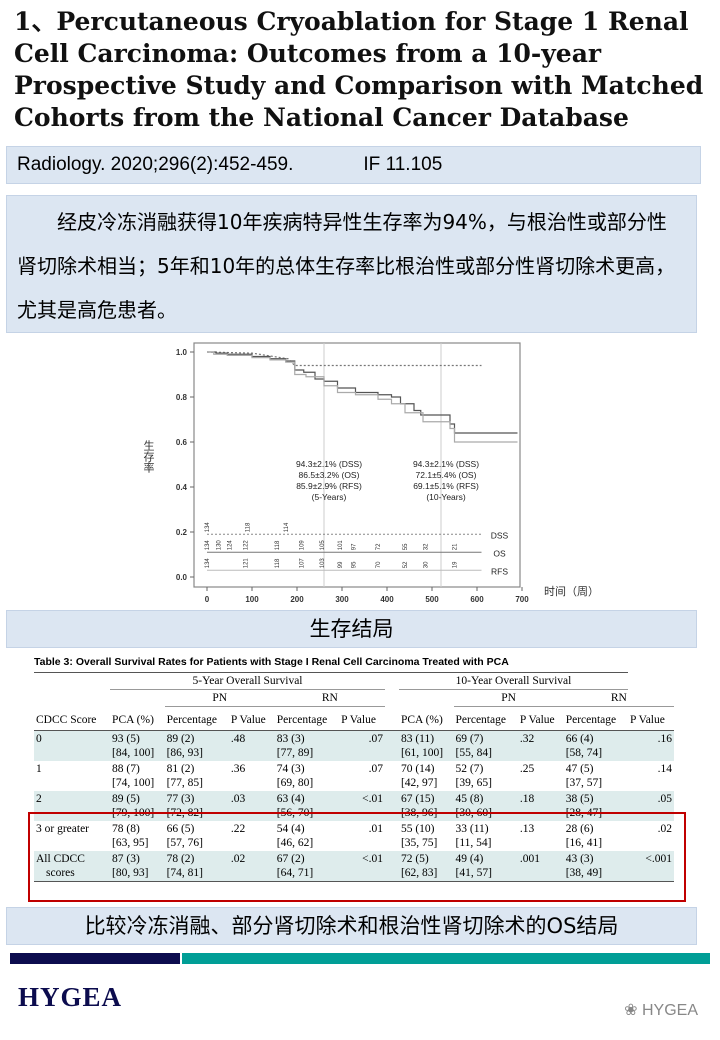 The image size is (720, 1040). Describe the element at coordinates (419, 843) in the screenshot. I see `cell-ci: [35, 75]` at that location.